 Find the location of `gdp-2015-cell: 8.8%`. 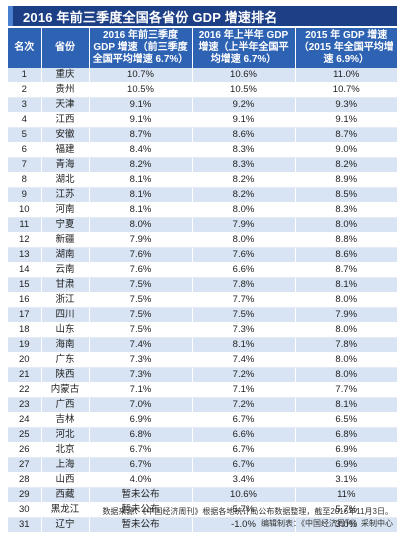

gdp-2015-cell: 8.8% is located at coordinates (346, 240).